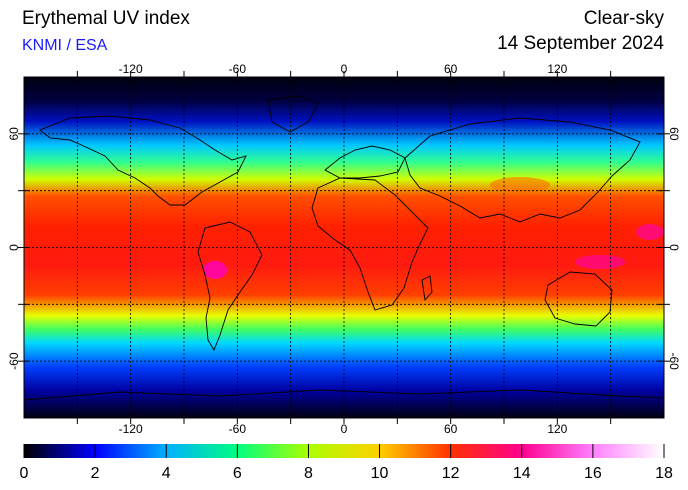  I want to click on credit-label: KNMI / ESA, so click(65, 45).